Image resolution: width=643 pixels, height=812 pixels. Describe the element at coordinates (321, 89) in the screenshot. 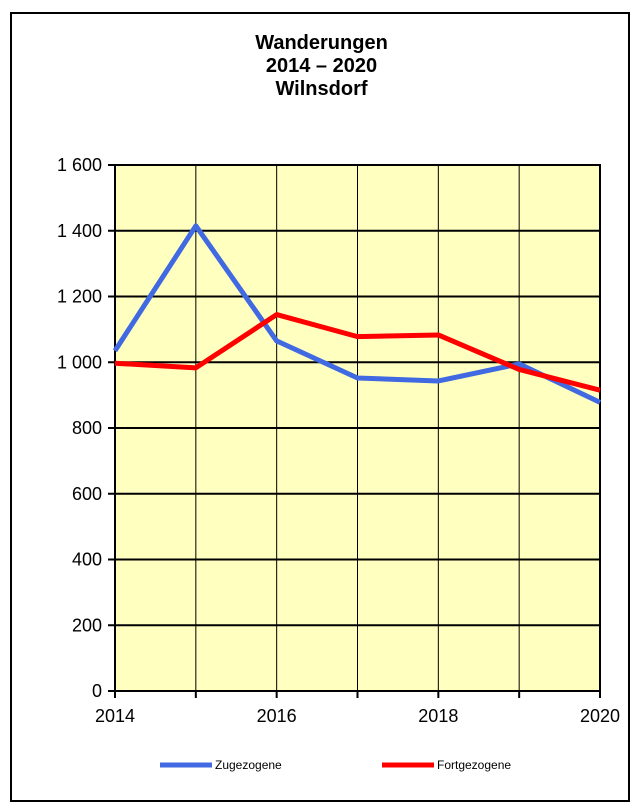

I see `title-line-3: Wilnsdorf` at that location.